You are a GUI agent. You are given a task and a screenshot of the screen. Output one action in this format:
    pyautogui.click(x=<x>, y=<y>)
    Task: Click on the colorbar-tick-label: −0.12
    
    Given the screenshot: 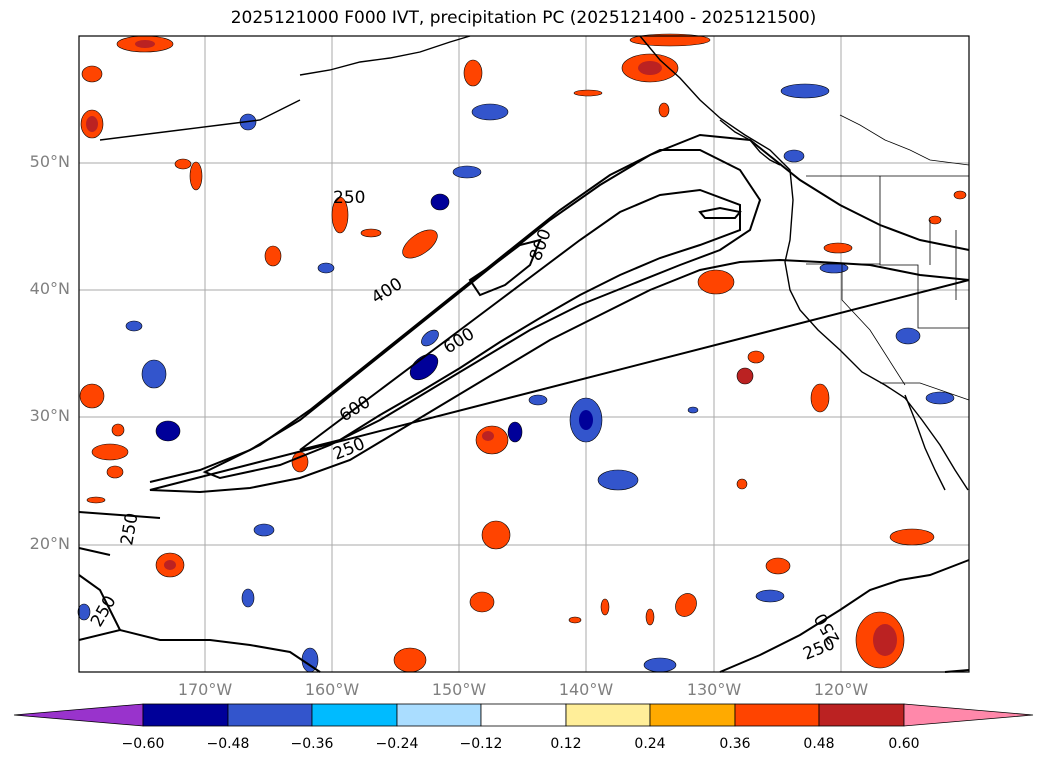 What is the action you would take?
    pyautogui.click(x=481, y=744)
    